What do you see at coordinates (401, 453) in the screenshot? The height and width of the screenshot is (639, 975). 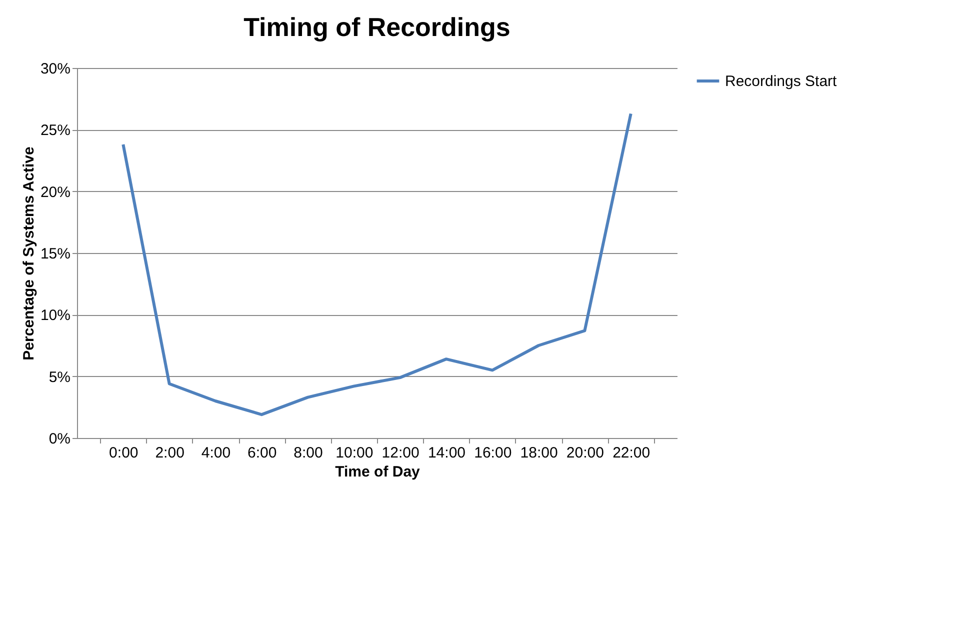 I see `x-tick-label: 12:00` at bounding box center [401, 453].